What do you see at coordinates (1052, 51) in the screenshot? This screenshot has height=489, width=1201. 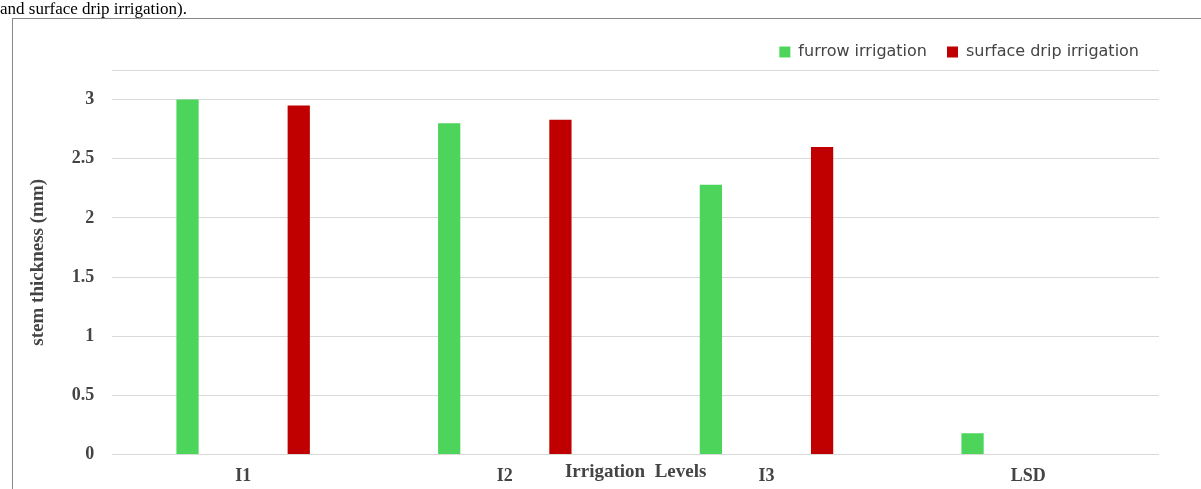 I see `legend-label: surface drip irrigation` at bounding box center [1052, 51].